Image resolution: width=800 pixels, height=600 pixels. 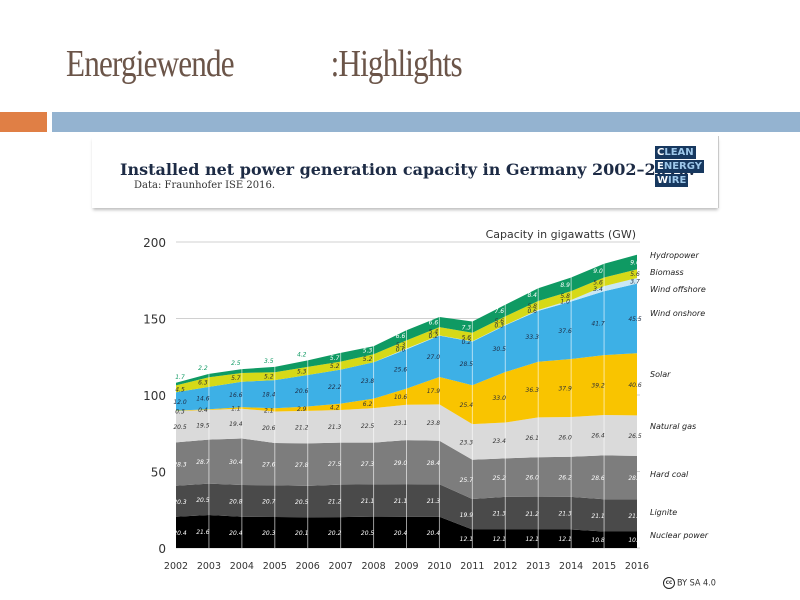 What do you see at coordinates (669, 474) in the screenshot?
I see `legend-hard-coal: Hard coal` at bounding box center [669, 474].